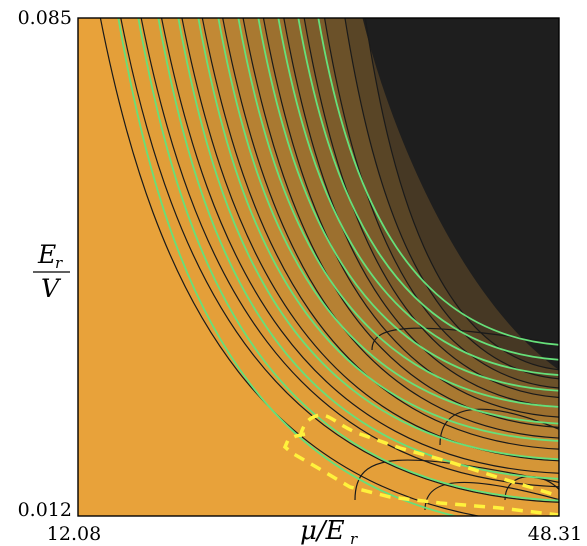 The height and width of the screenshot is (546, 587). I want to click on x-tick-label-left: 12.08, so click(74, 534).